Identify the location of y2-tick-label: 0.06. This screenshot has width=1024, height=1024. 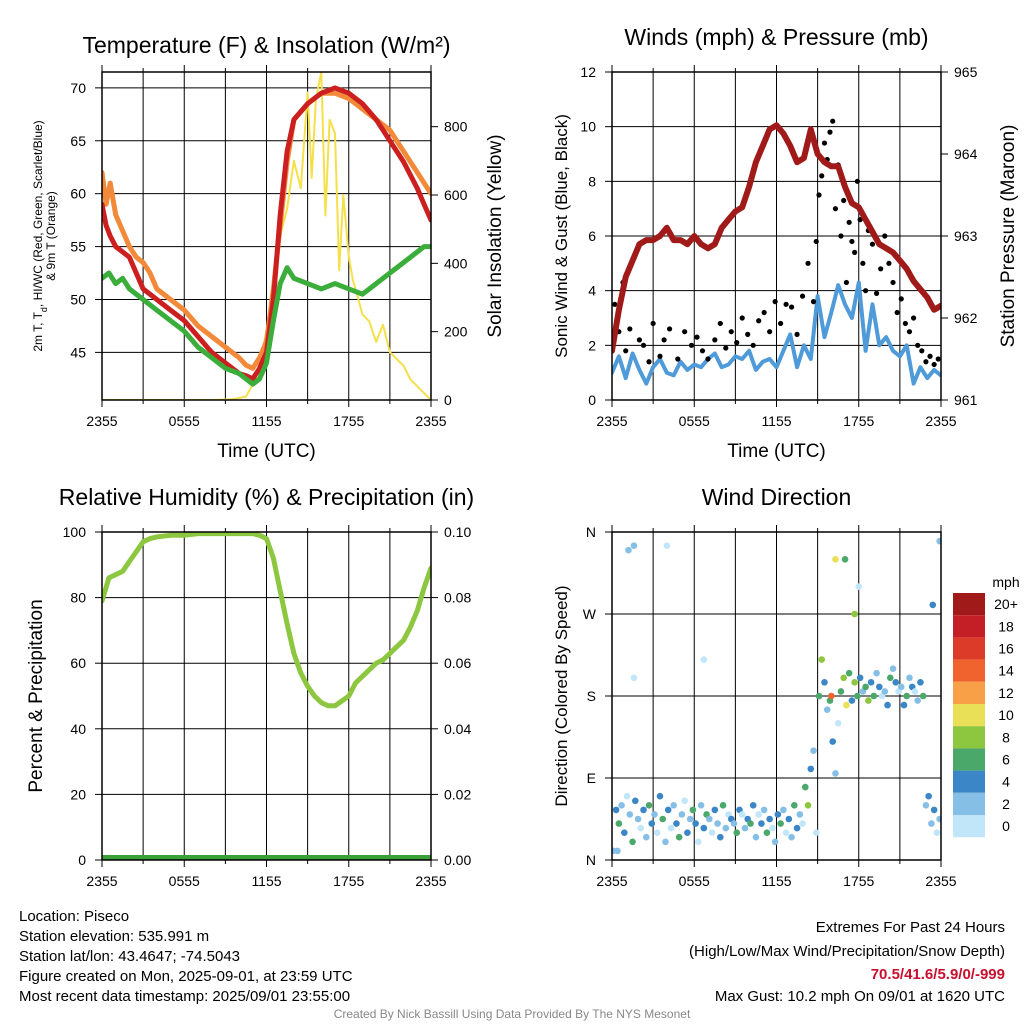
(457, 663).